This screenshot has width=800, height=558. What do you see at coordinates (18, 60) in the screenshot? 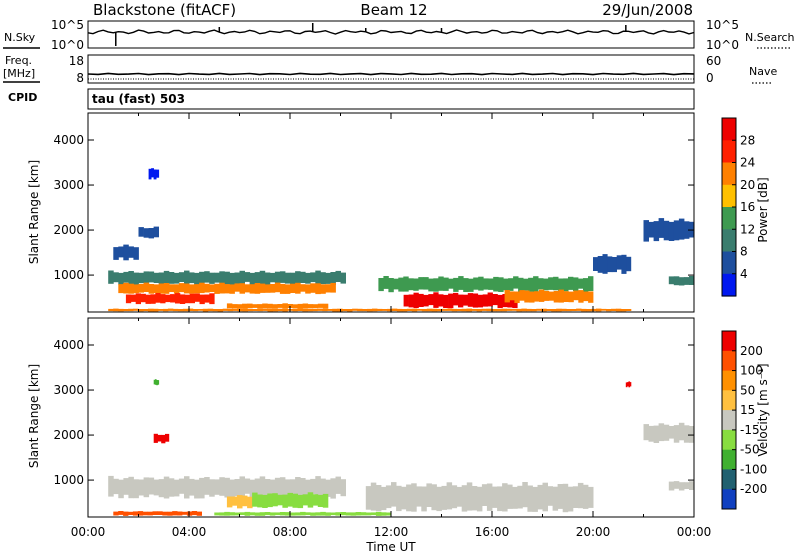
I see `freq-label-line1: Freq.` at bounding box center [18, 60].